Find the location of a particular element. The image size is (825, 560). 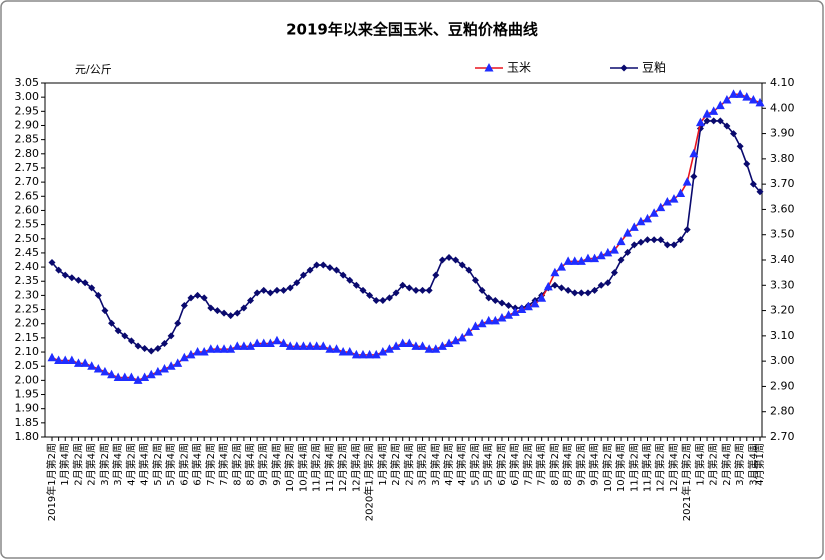

x-tick-label: 8月第4周 is located at coordinates (250, 464).